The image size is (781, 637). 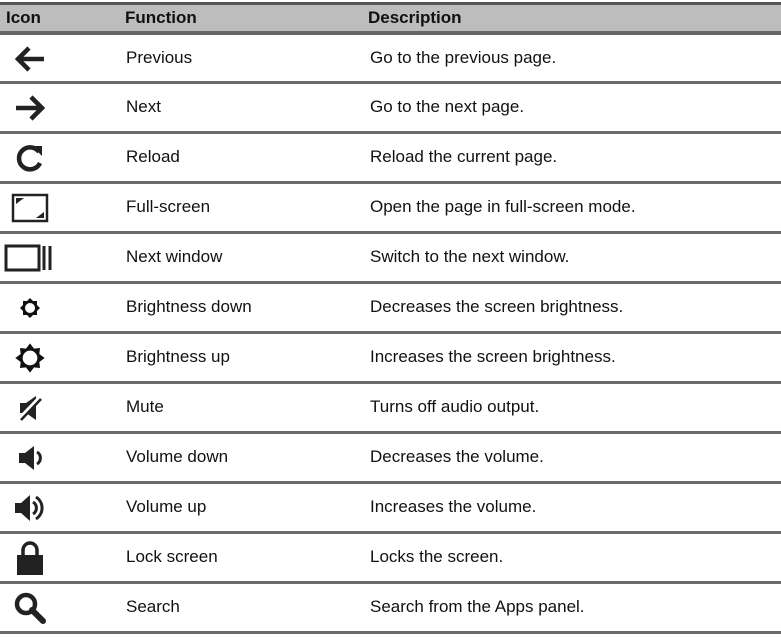 I want to click on function-name: Brightness up, so click(x=178, y=356).